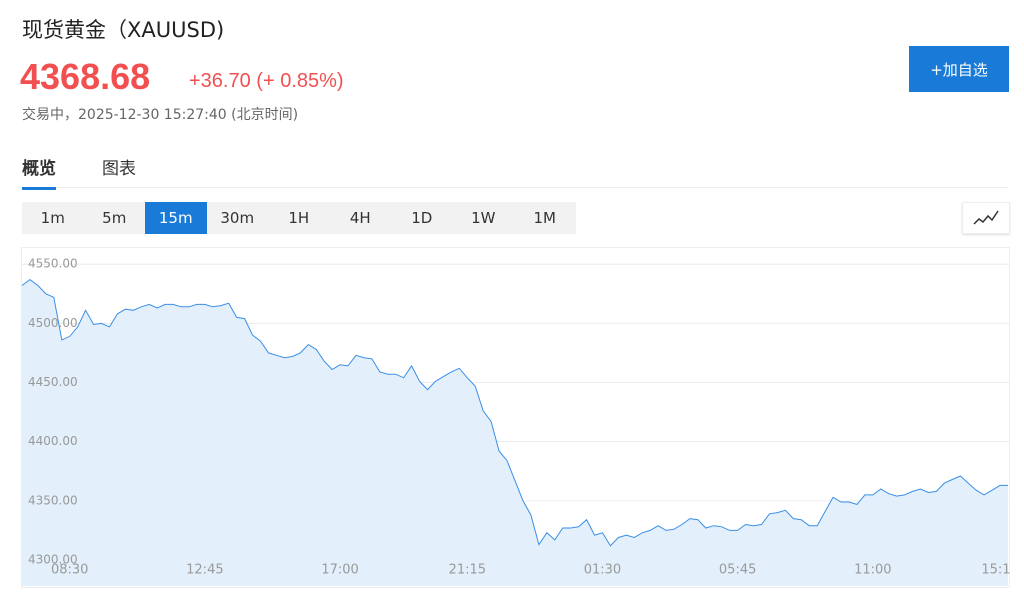  I want to click on x-tick-label: 21:15, so click(467, 570).